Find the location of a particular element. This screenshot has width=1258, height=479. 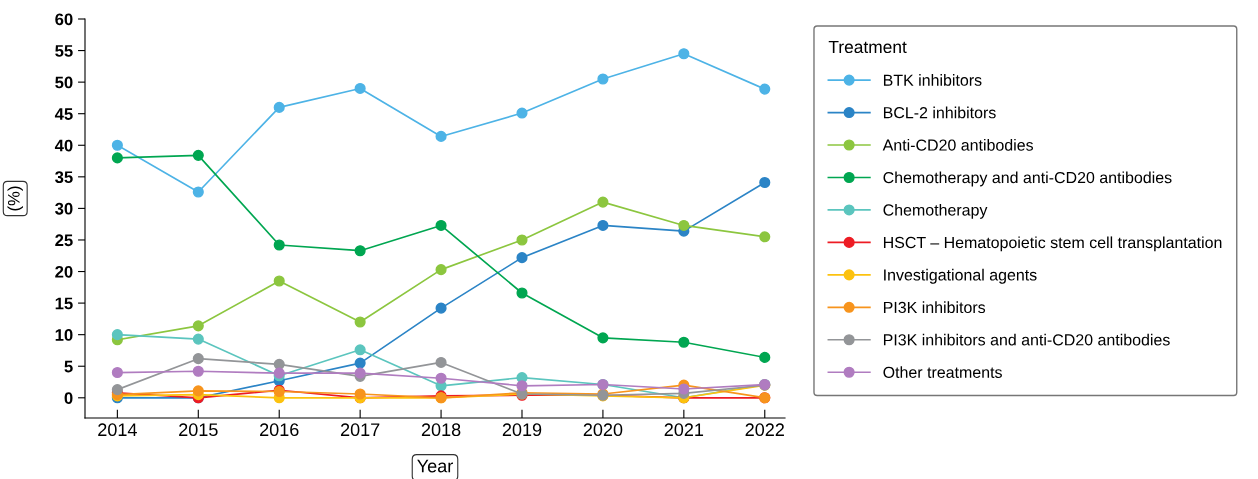

y-tick-label: 0 is located at coordinates (68, 398).